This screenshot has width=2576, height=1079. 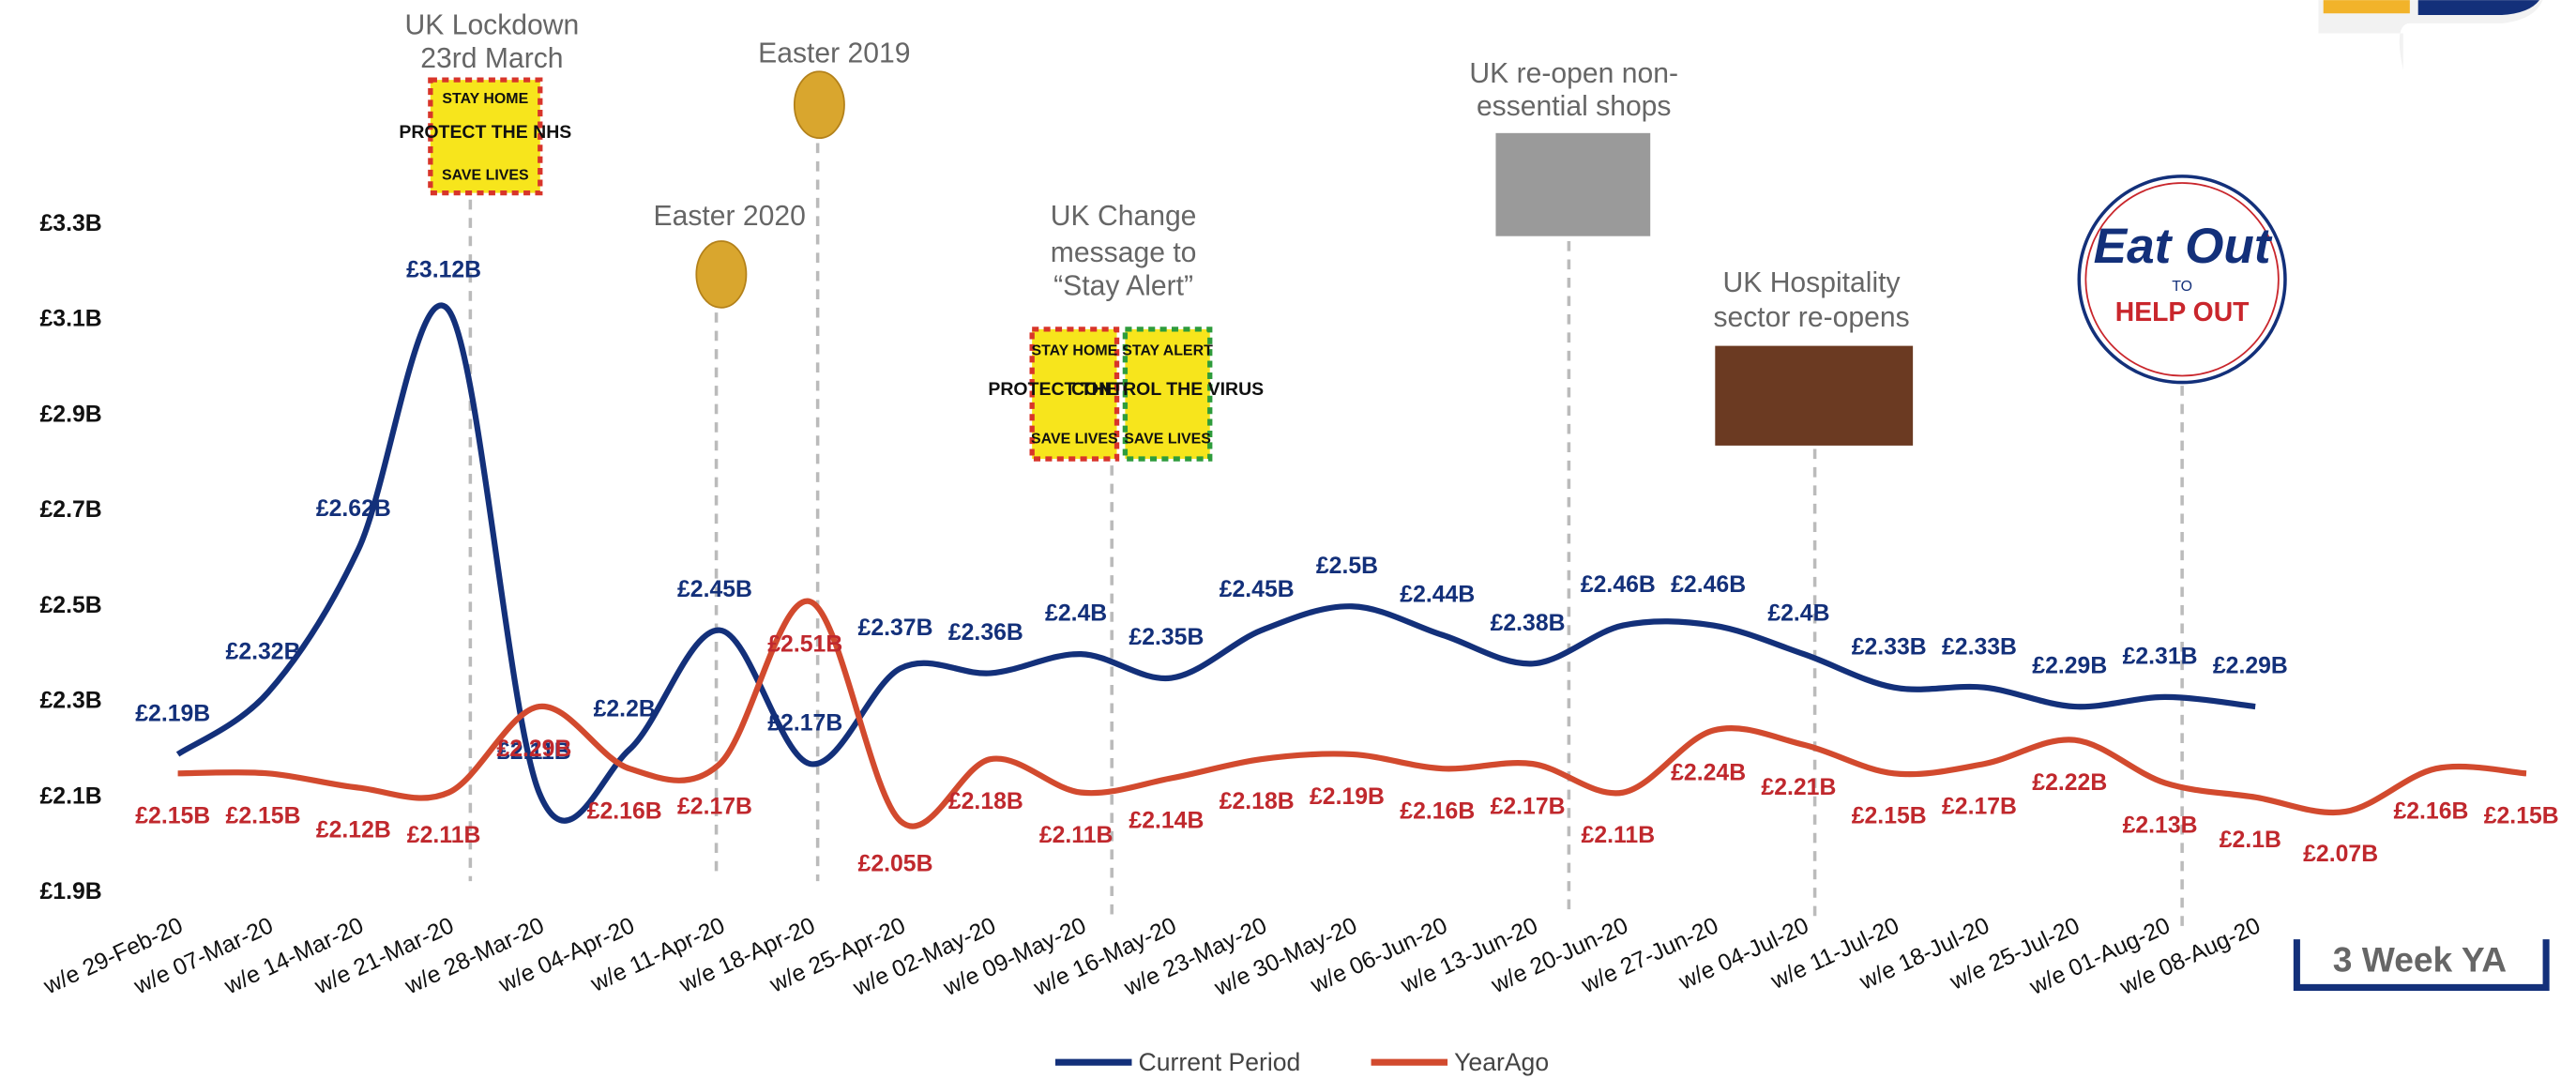 I want to click on value-label: £2.1B, so click(x=2250, y=840).